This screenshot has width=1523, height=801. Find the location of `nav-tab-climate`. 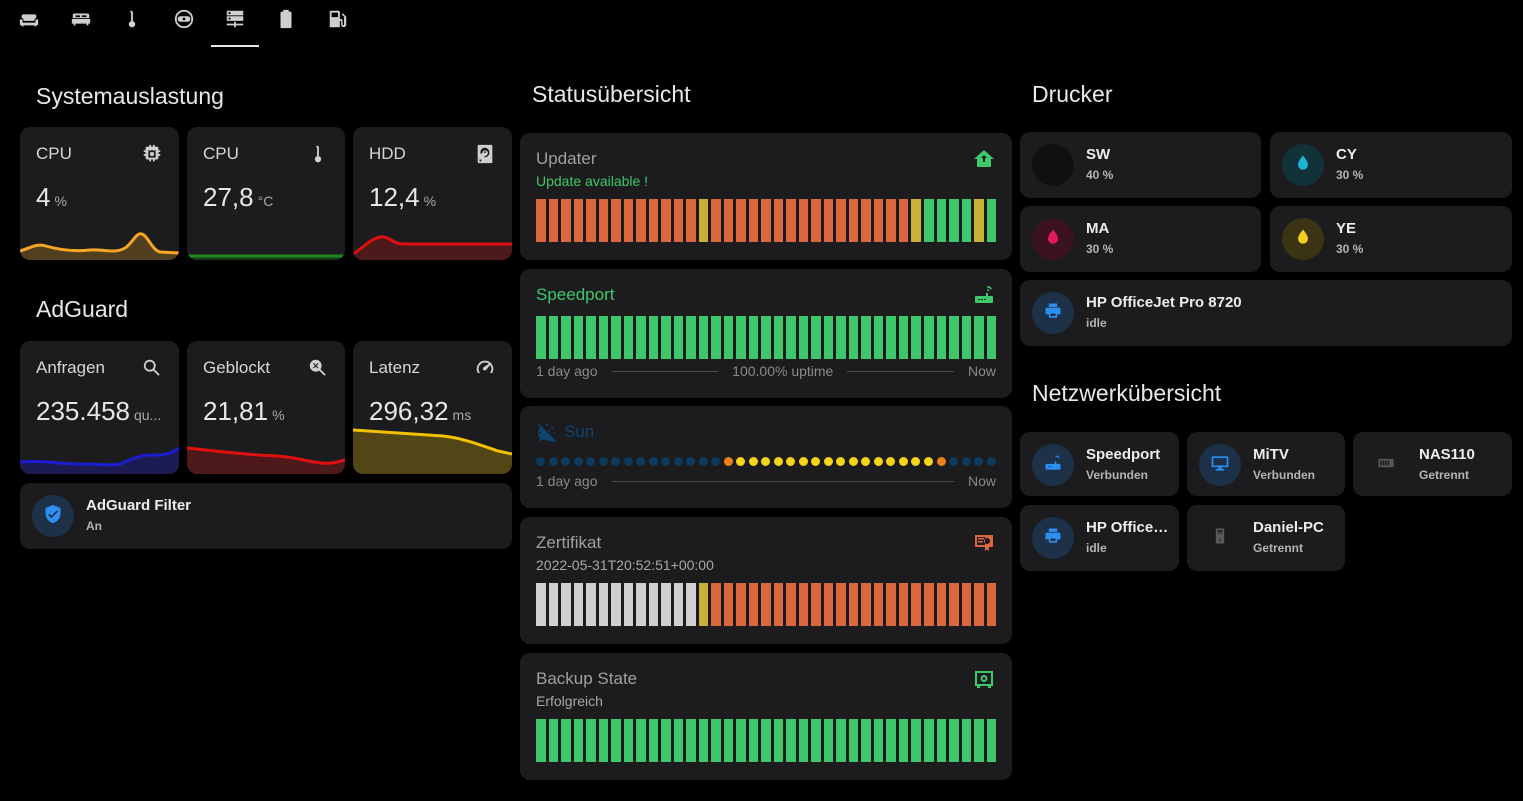

nav-tab-climate is located at coordinates (132, 21).